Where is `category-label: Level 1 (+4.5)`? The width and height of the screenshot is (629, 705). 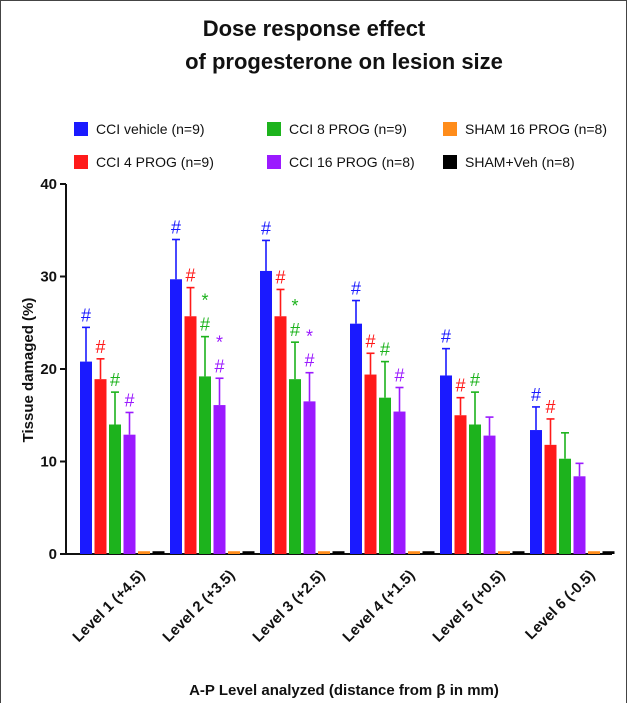 category-label: Level 1 (+4.5) is located at coordinates (108, 606).